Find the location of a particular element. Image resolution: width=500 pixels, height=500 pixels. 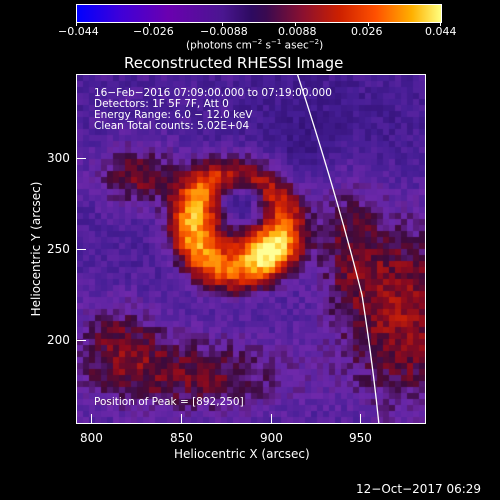

timestamp: 12−Oct−2017 06:29 is located at coordinates (419, 489).